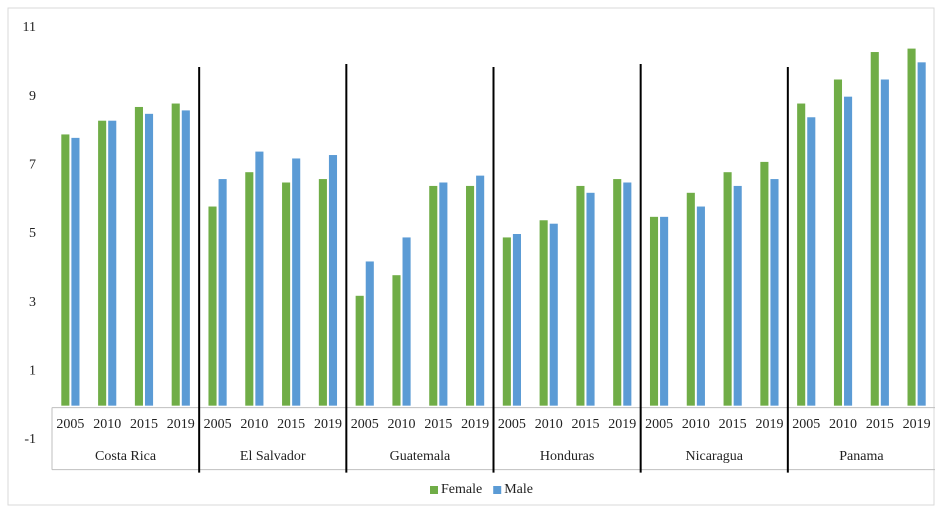 The width and height of the screenshot is (942, 515). Describe the element at coordinates (420, 456) in the screenshot. I see `group-label: Guatemala` at that location.